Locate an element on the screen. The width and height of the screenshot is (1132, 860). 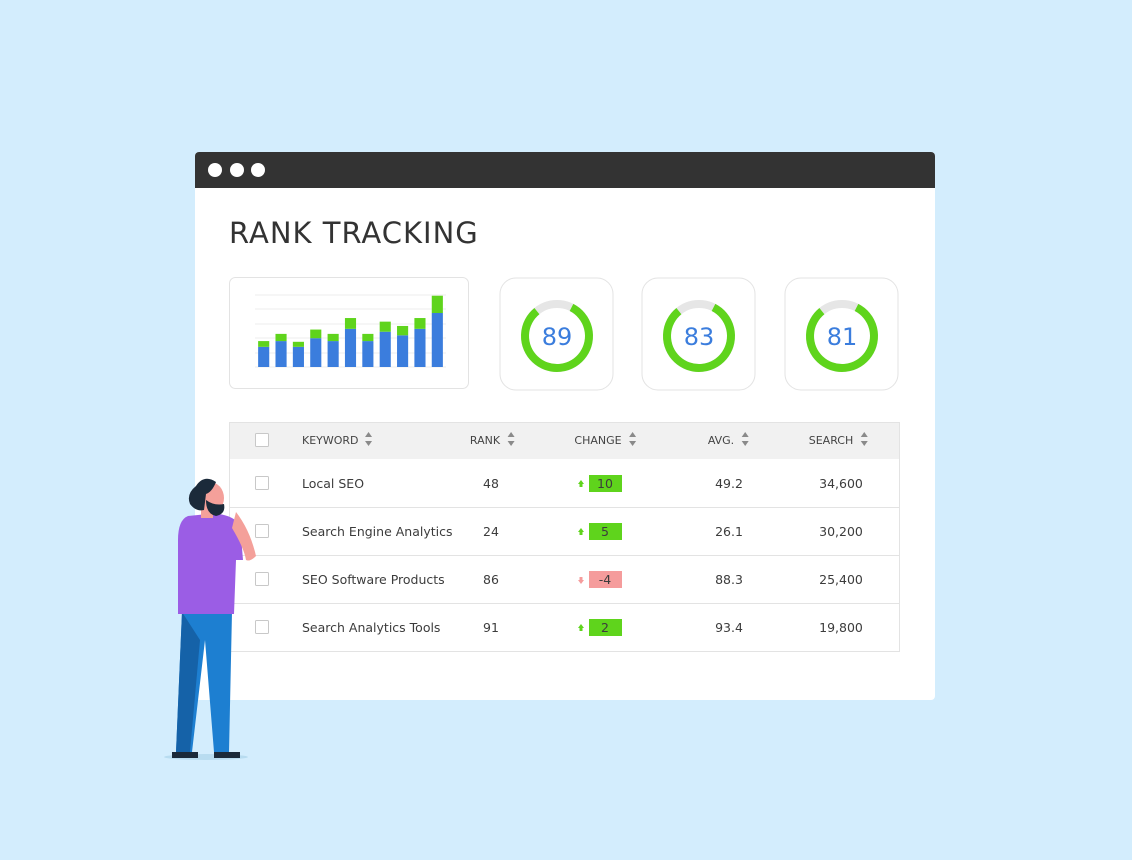
score-value: 83 is located at coordinates (699, 337).